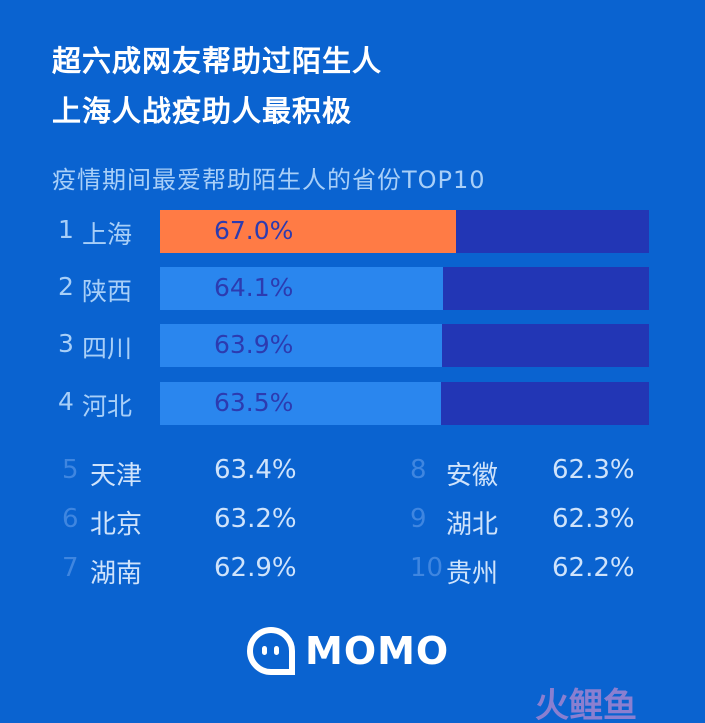 This screenshot has height=723, width=705. Describe the element at coordinates (192, 475) in the screenshot. I see `ranking-item: 5 天津 63.4%` at that location.